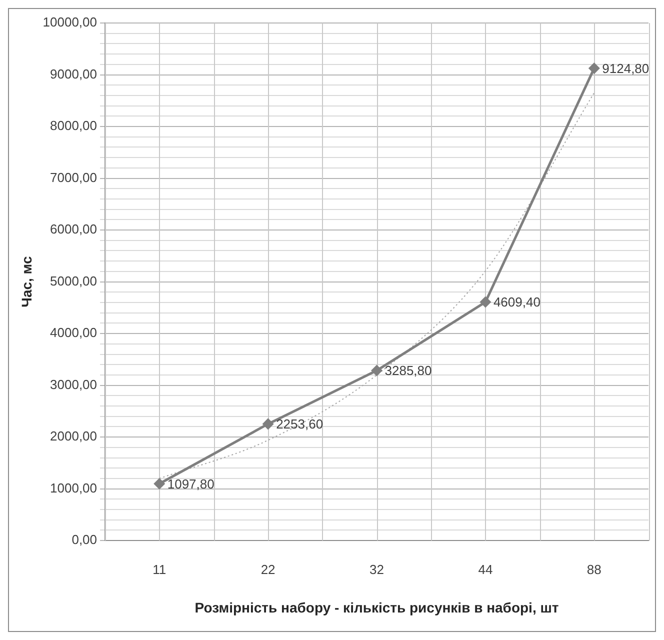 This screenshot has height=640, width=664. I want to click on y-tick-label: 4000,00, so click(74, 332).